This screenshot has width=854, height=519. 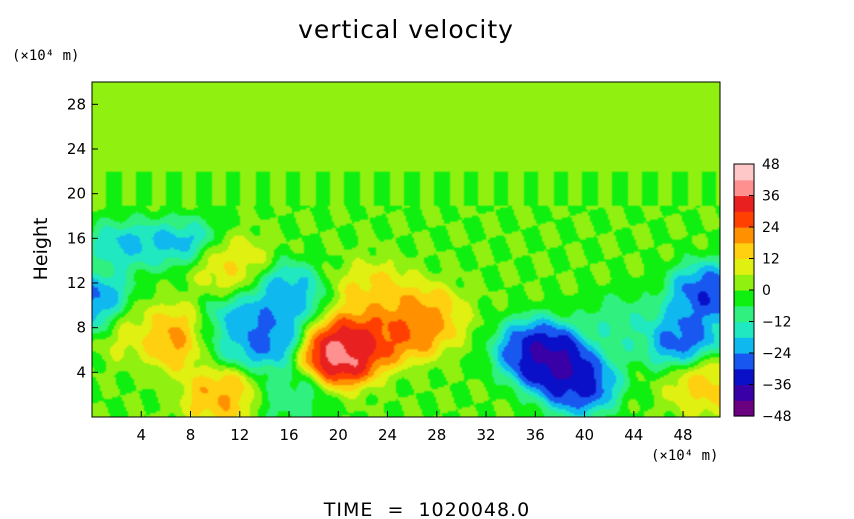 What do you see at coordinates (584, 435) in the screenshot?
I see `x-tick-label: 40` at bounding box center [584, 435].